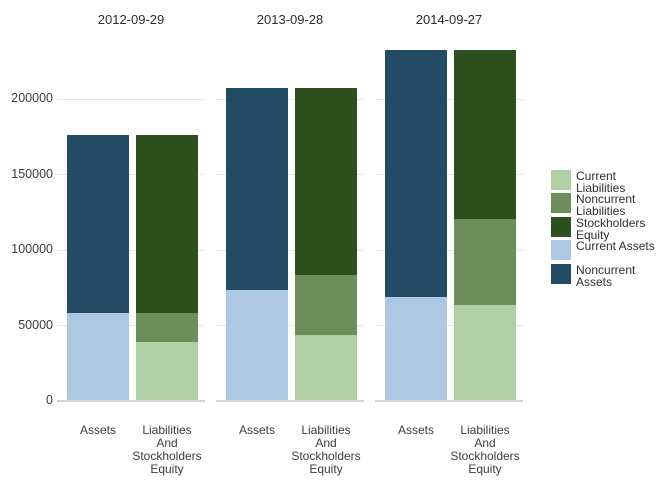 The height and width of the screenshot is (480, 672). I want to click on y-tick-label: 50000, so click(35, 324).